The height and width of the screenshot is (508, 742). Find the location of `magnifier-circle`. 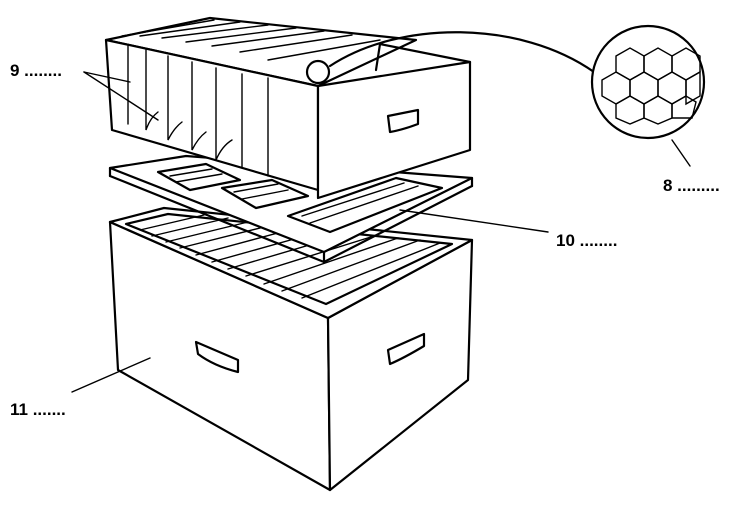

magnifier-circle is located at coordinates (648, 82).